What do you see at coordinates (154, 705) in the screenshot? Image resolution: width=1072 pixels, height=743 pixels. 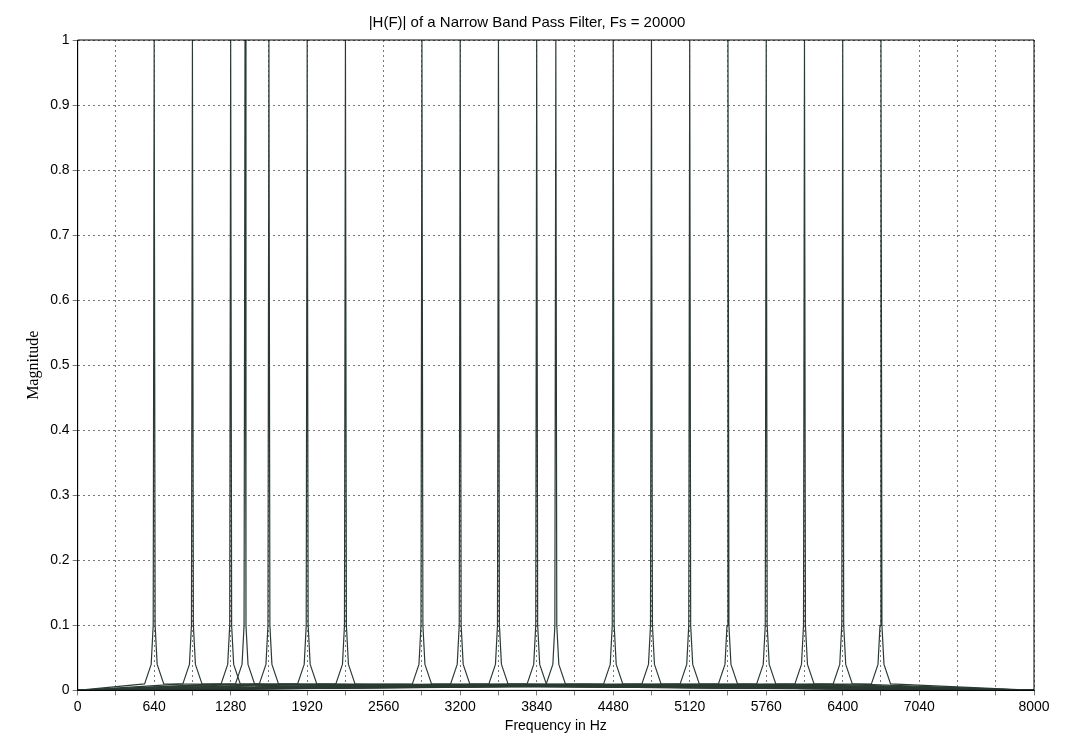 I see `x-tick-label: 640` at bounding box center [154, 705].